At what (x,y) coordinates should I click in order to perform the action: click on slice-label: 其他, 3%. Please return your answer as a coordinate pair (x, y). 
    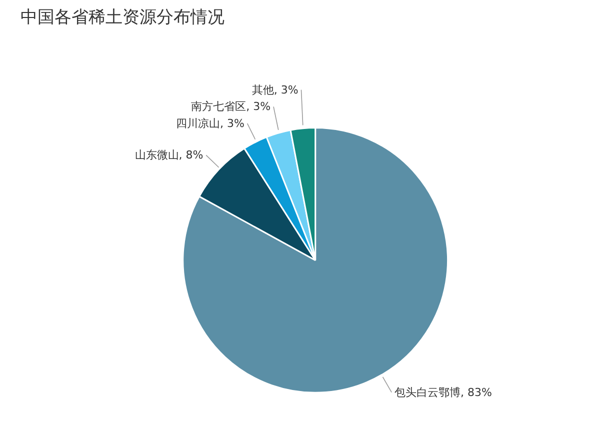
    Looking at the image, I should click on (275, 89).